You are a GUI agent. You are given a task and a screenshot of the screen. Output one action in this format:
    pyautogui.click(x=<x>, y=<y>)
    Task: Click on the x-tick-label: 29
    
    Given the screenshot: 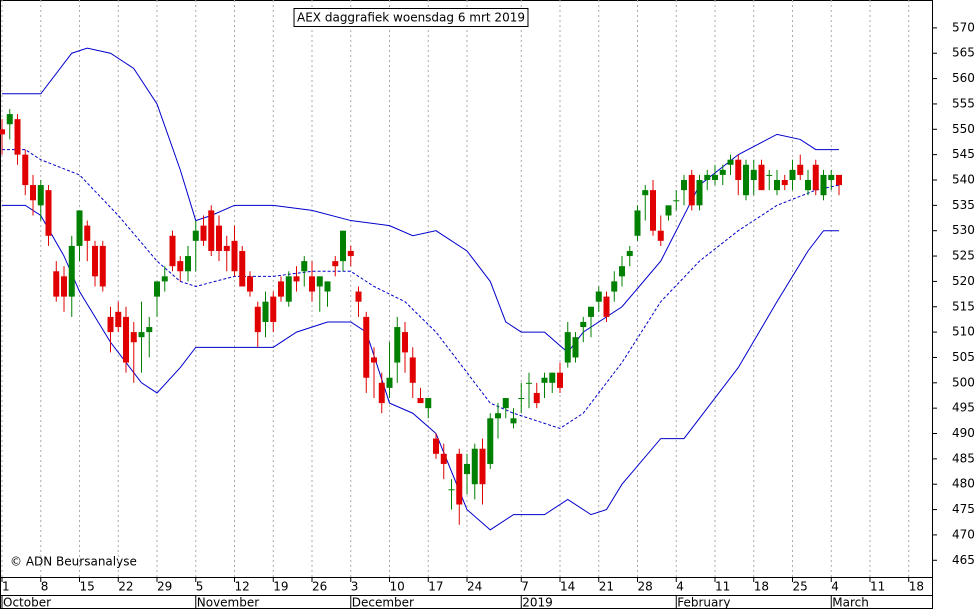 What is the action you would take?
    pyautogui.click(x=164, y=587)
    